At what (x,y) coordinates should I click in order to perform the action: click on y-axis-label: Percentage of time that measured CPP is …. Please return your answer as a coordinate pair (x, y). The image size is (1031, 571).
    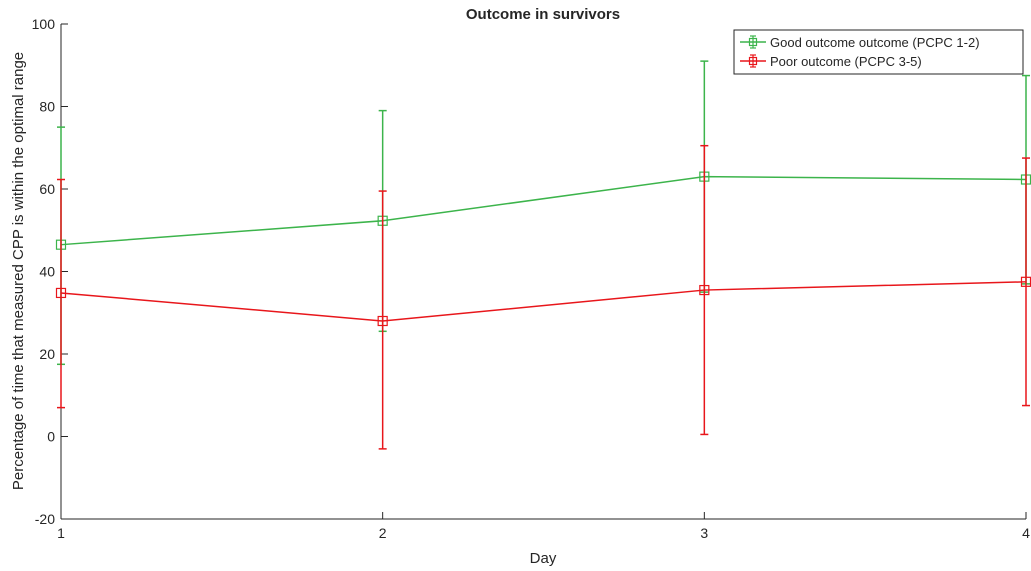
    Looking at the image, I should click on (18, 271).